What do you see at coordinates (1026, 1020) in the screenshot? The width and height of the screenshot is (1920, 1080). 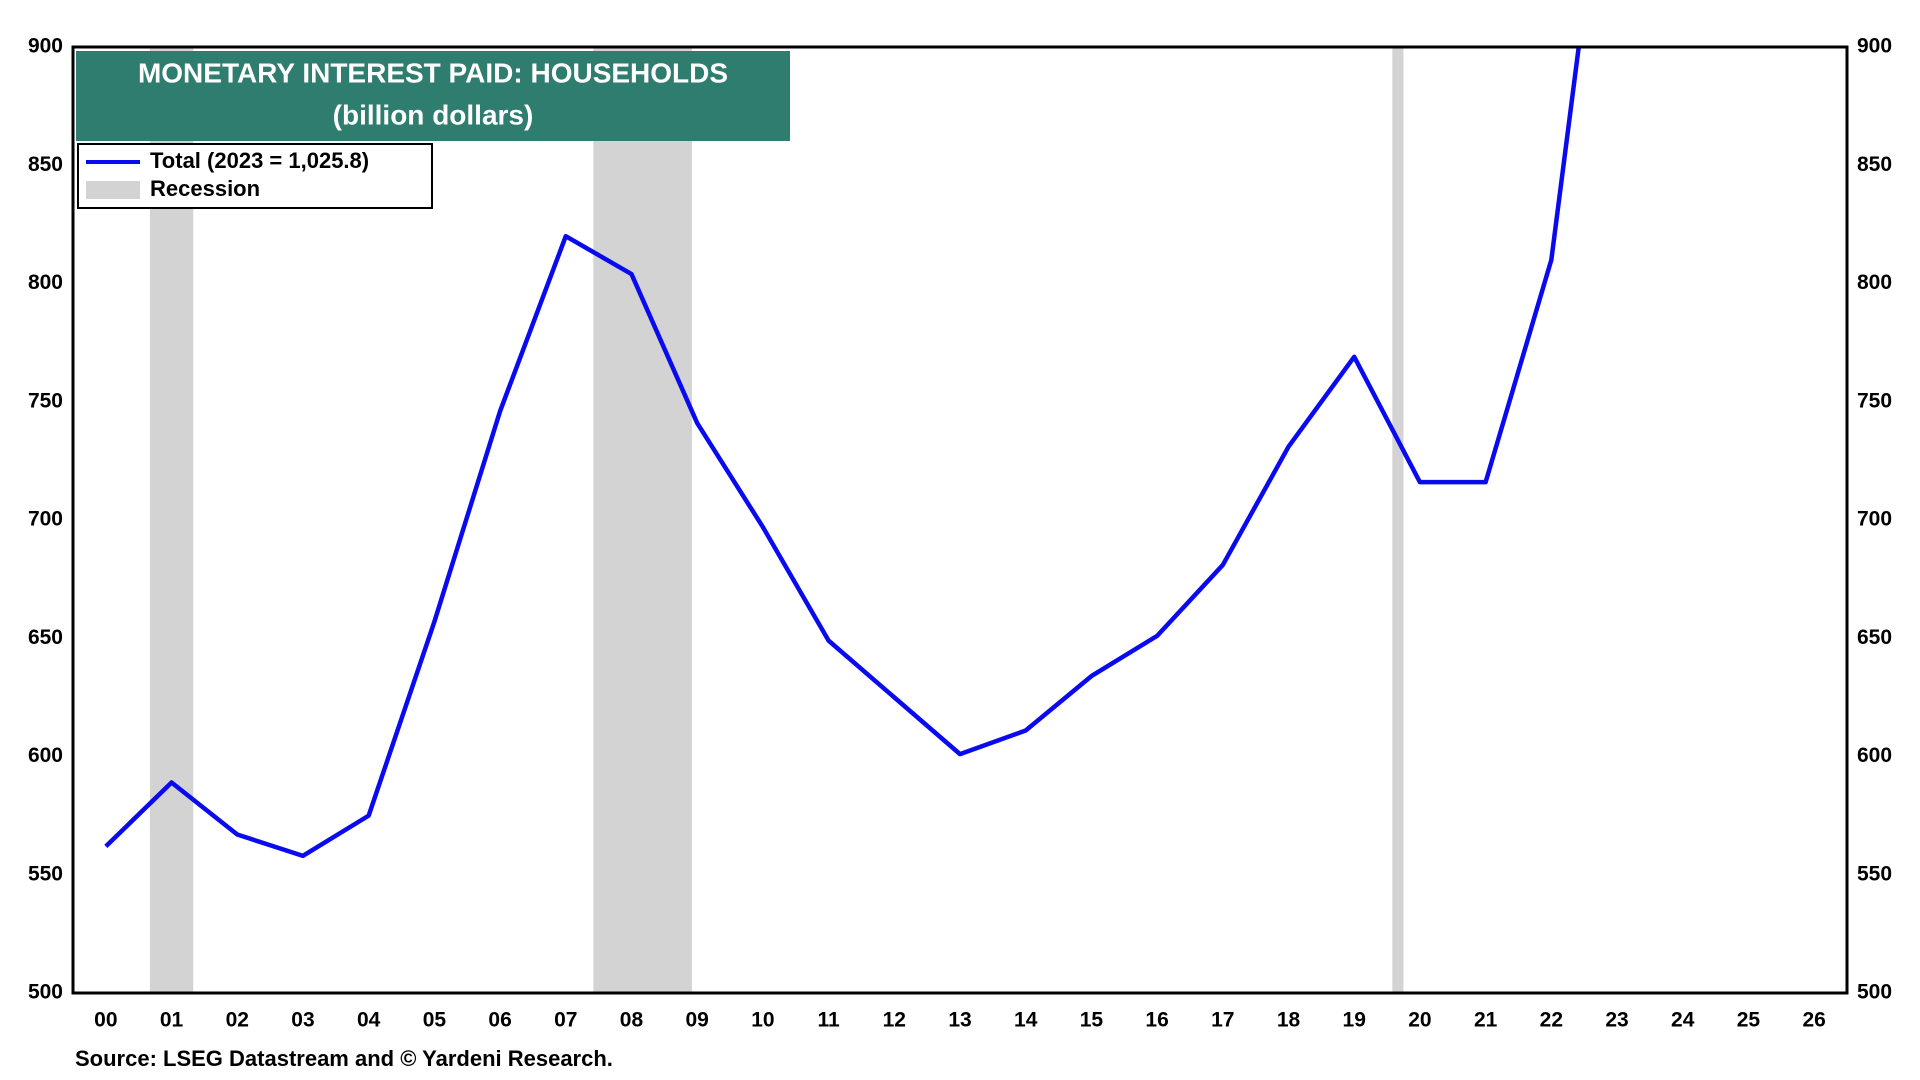 I see `x-tick-label: 14` at bounding box center [1026, 1020].